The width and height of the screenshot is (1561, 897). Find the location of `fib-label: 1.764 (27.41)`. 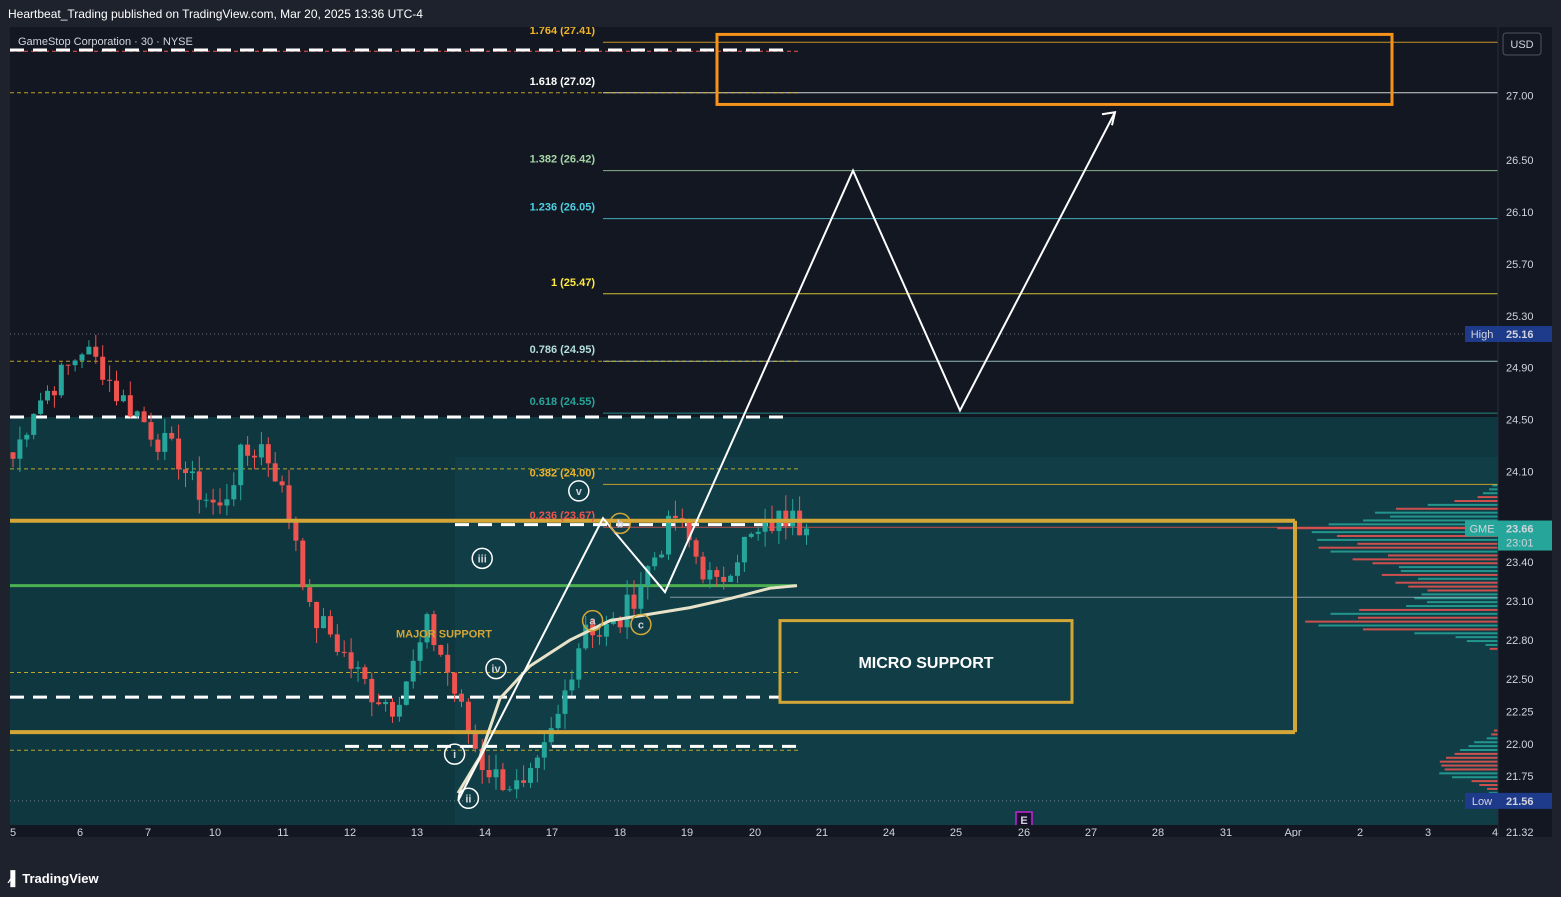

fib-label: 1.764 (27.41) is located at coordinates (563, 32).